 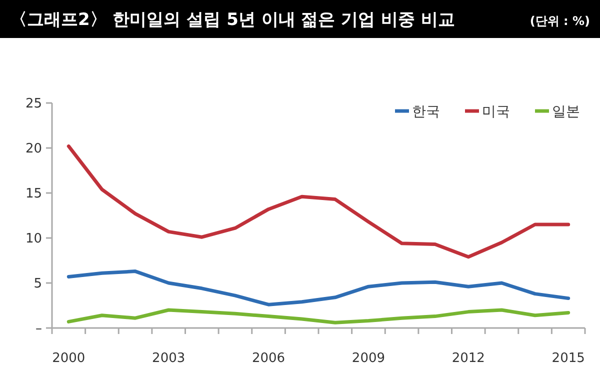 I want to click on y-tick-label: 10, so click(x=33, y=239).